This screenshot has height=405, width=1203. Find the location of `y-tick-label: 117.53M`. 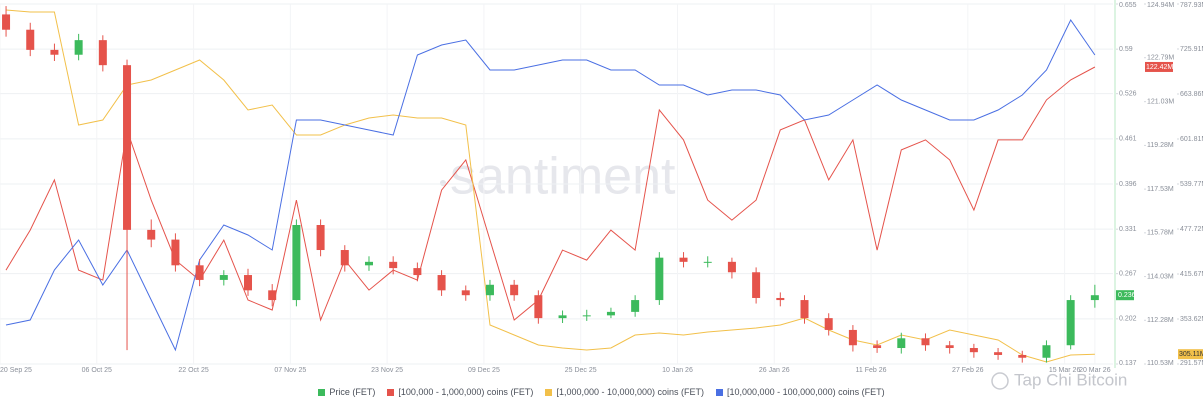

y-tick-label: 117.53M is located at coordinates (1160, 189).